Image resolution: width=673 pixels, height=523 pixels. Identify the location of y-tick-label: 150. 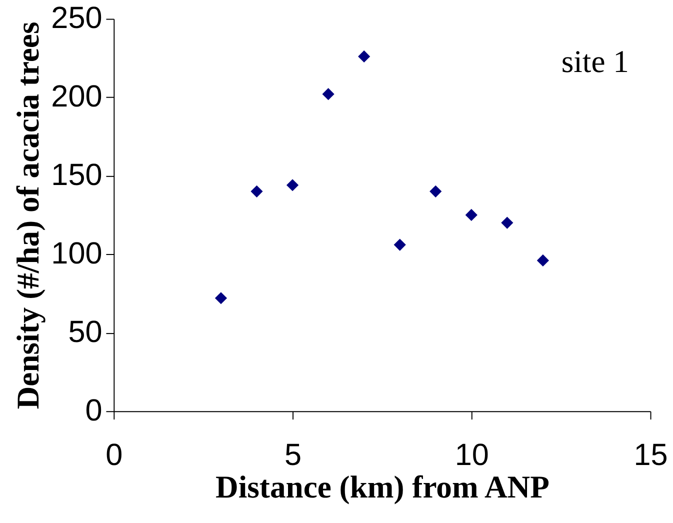
(76, 175).